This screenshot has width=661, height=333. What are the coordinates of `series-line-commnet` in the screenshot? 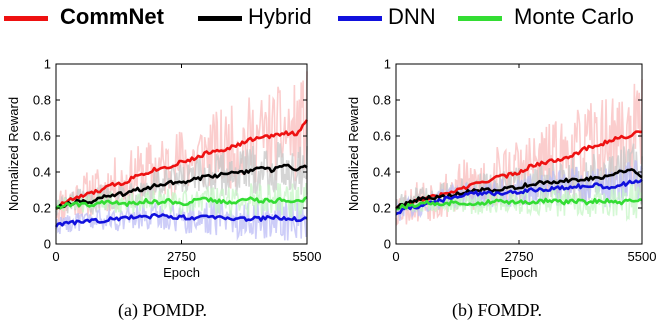 It's located at (182, 165).